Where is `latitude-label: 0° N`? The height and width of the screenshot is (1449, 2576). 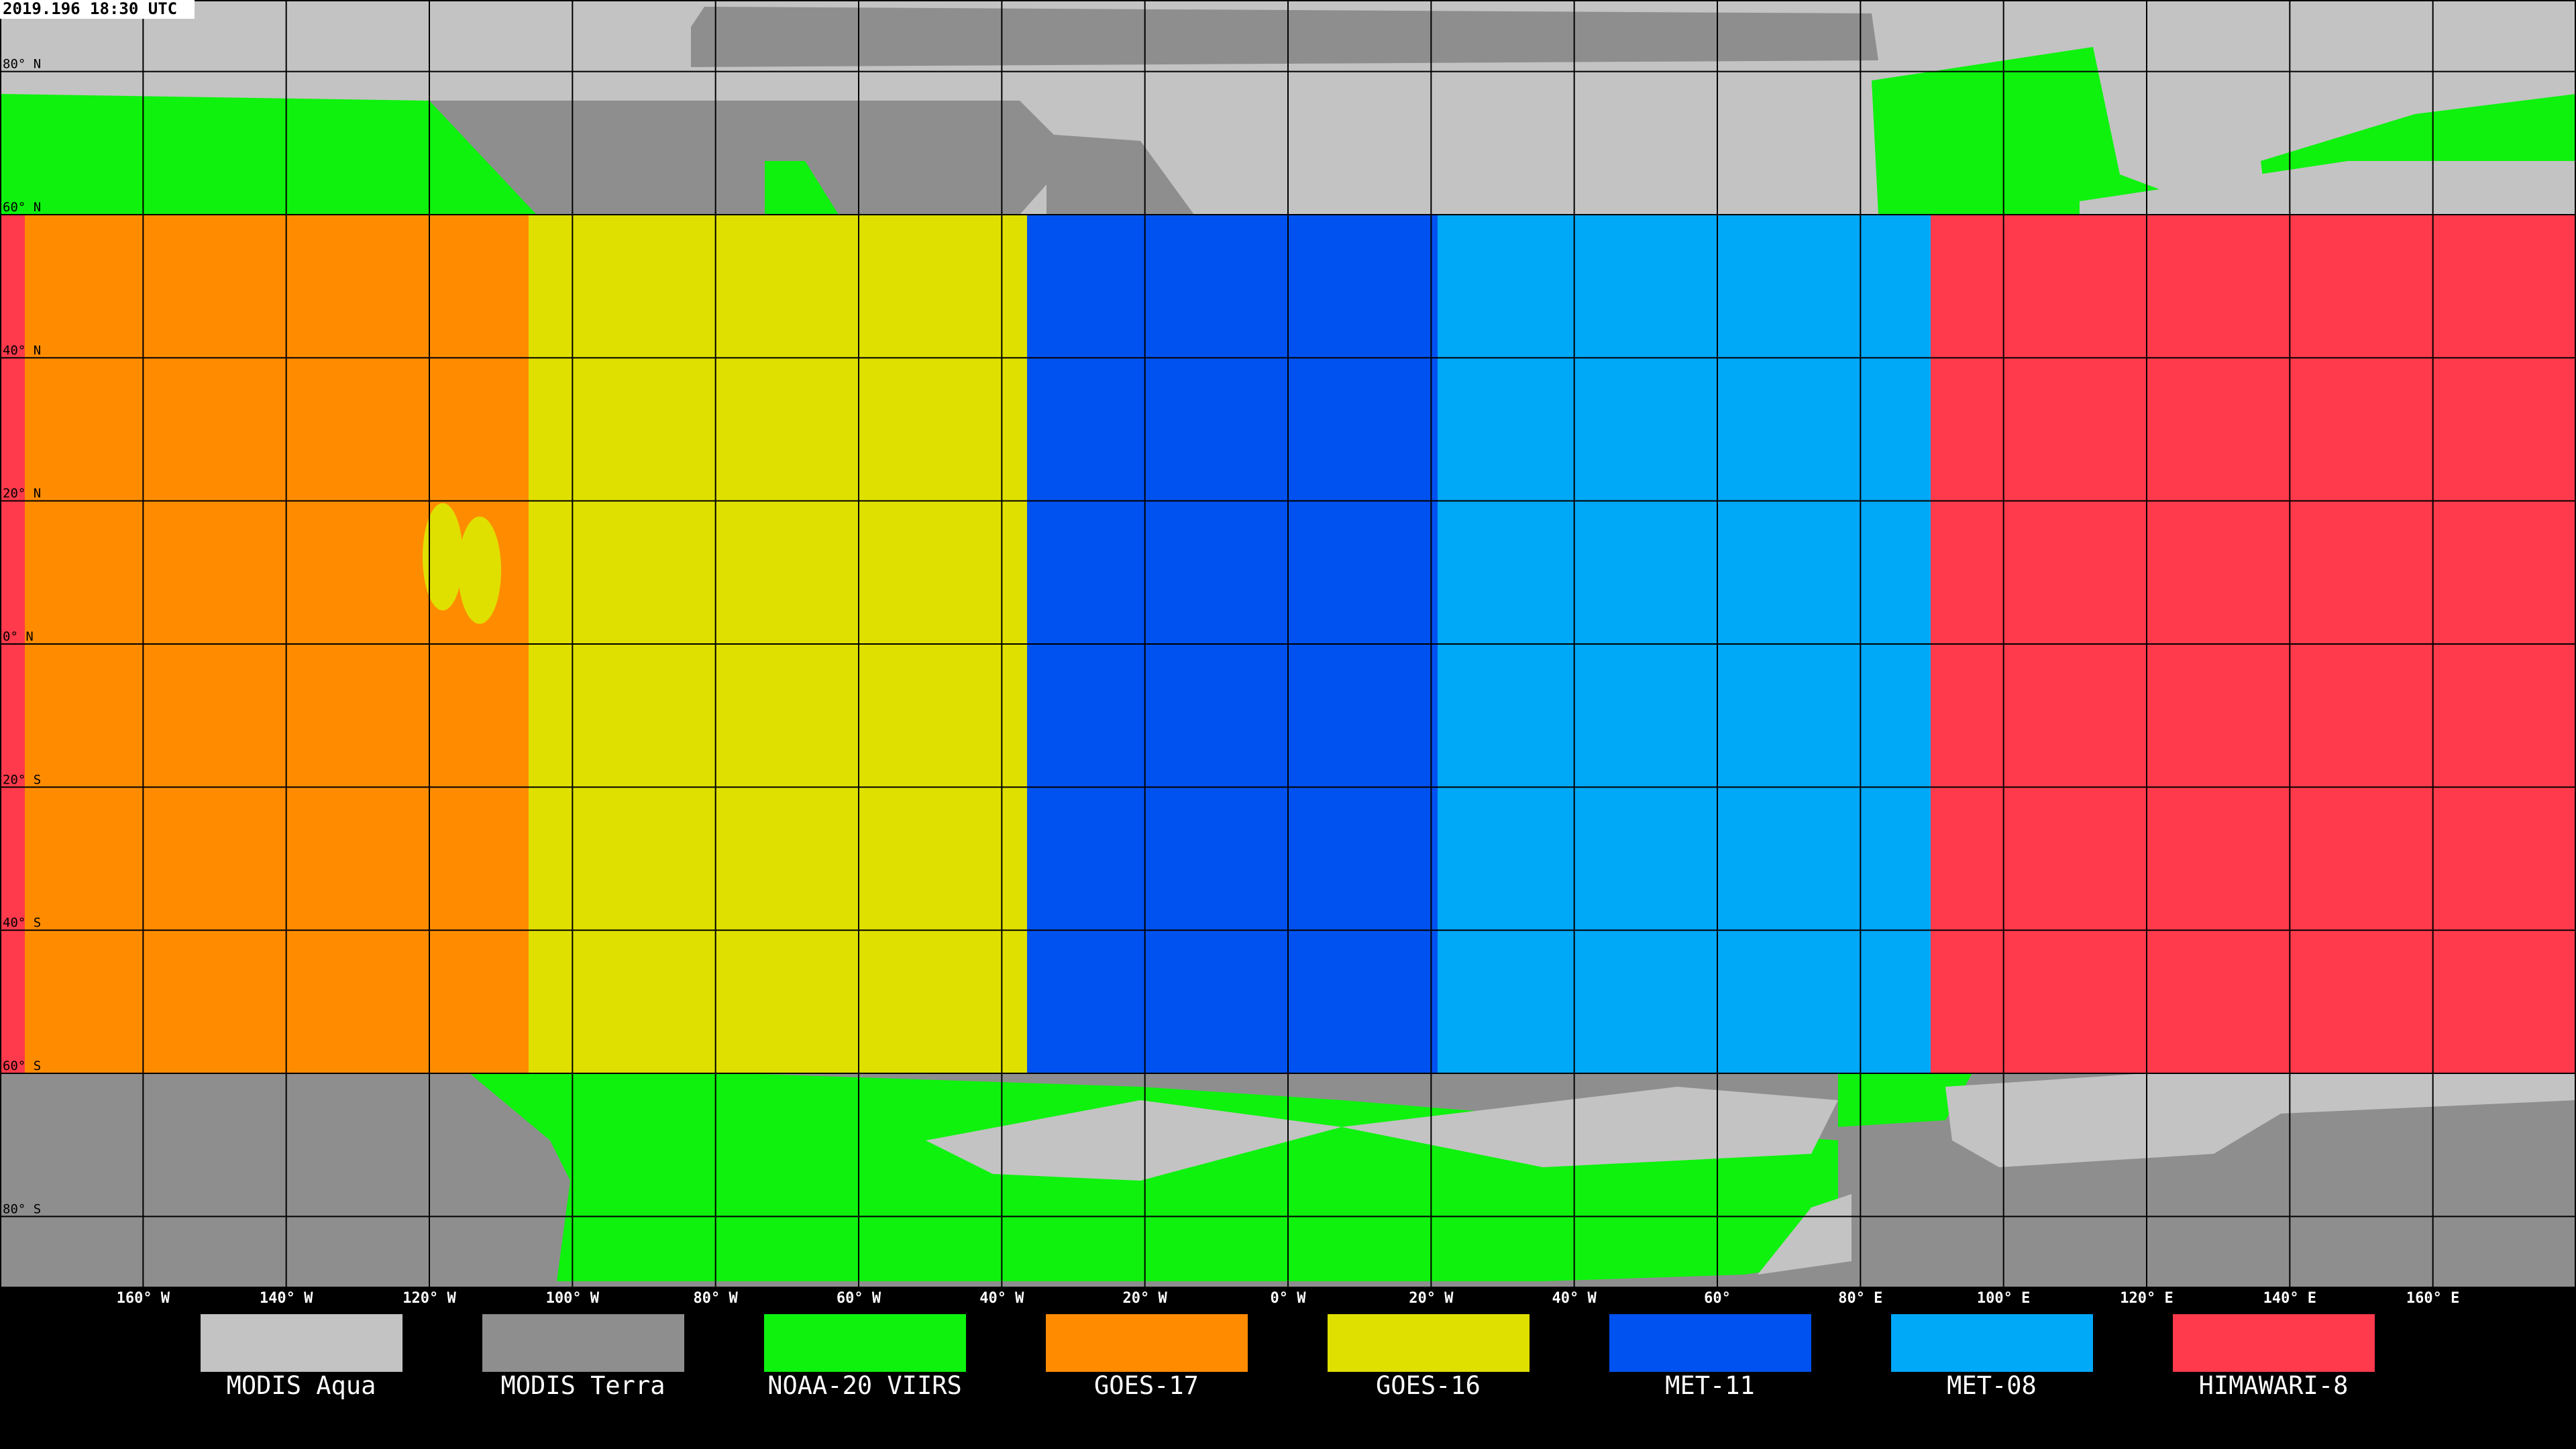
latitude-label: 0° N is located at coordinates (18, 636).